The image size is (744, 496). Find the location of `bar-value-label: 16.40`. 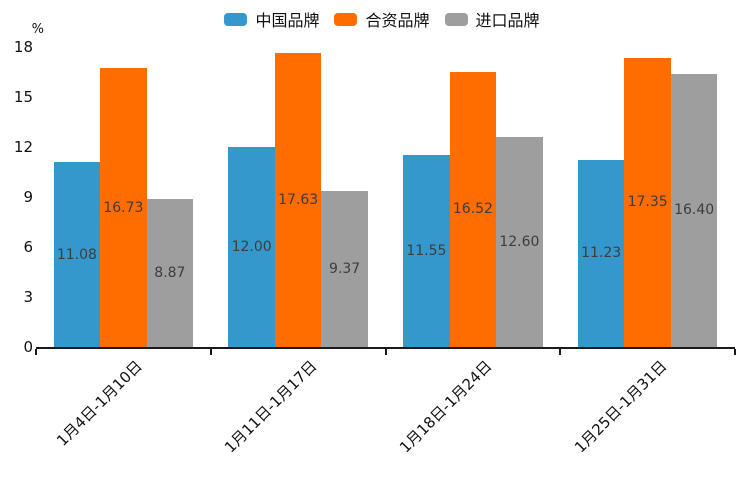

bar-value-label: 16.40 is located at coordinates (694, 210).